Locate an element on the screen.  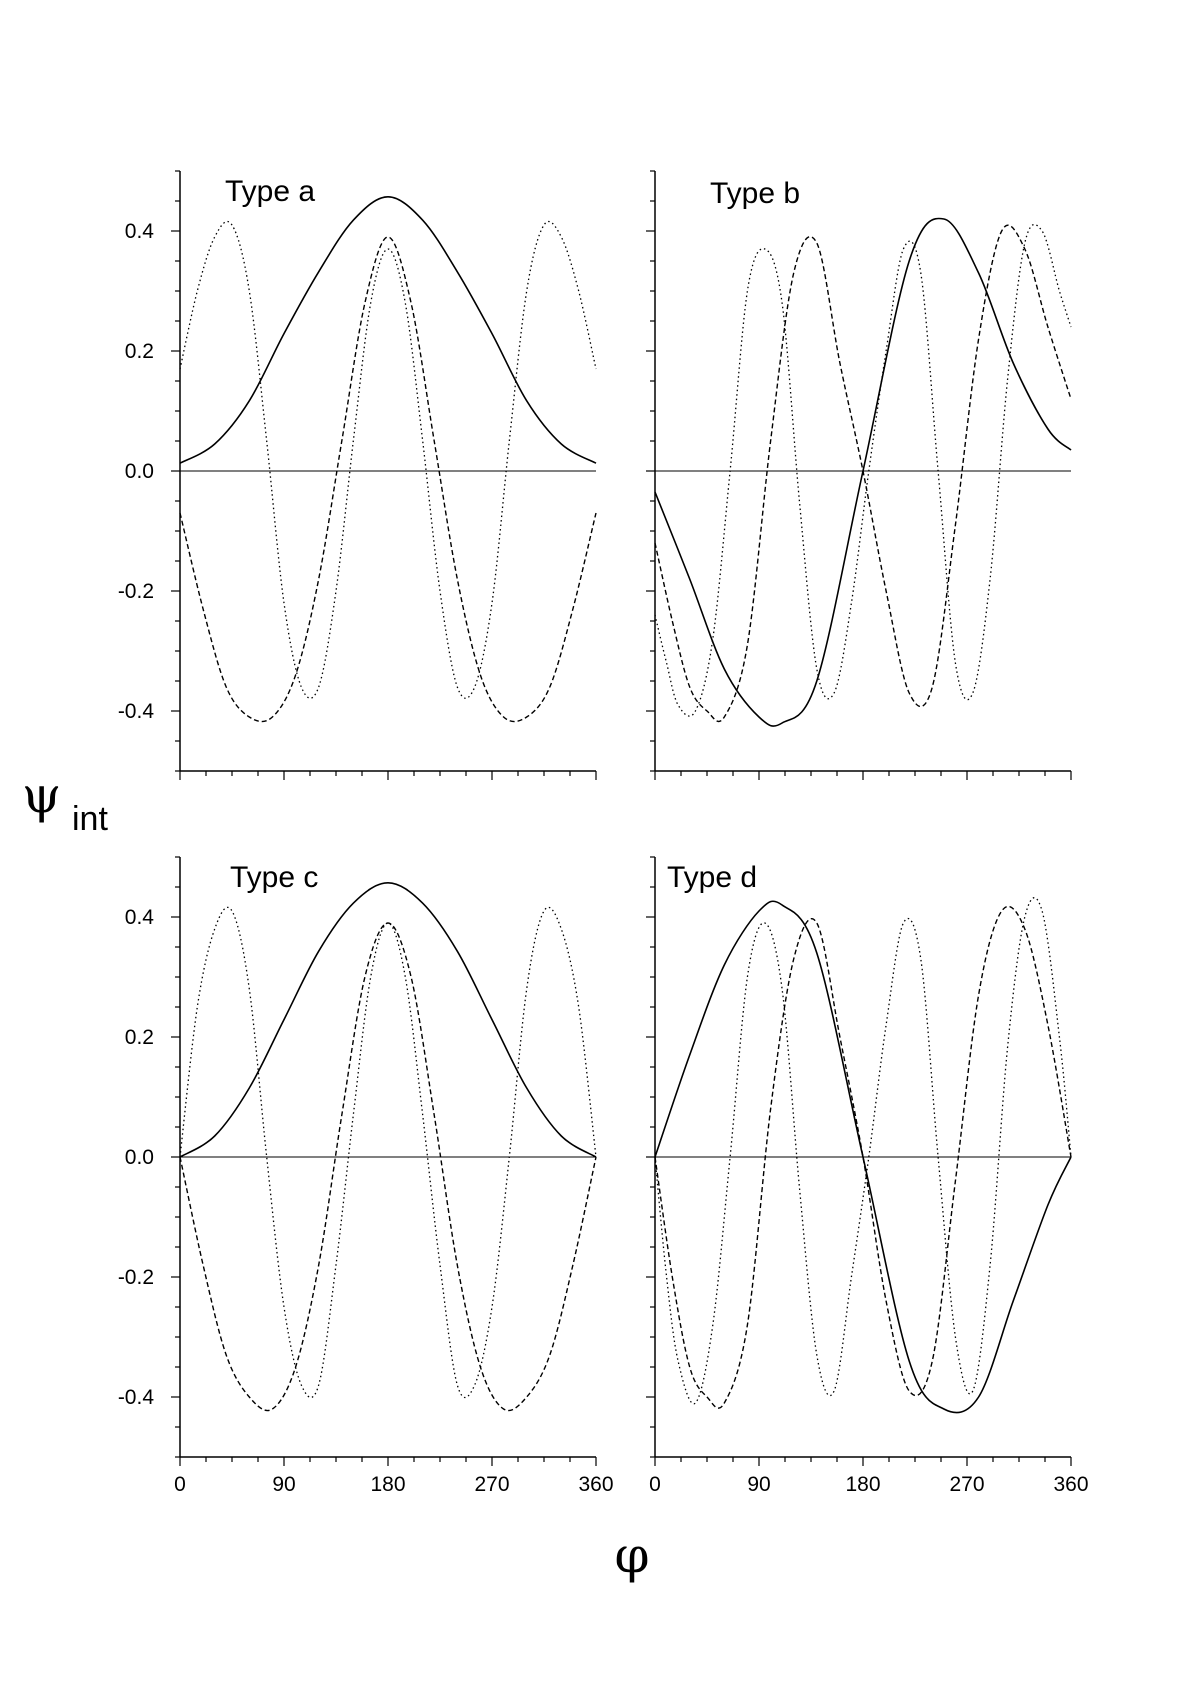
panel-title: Type d is located at coordinates (712, 877).